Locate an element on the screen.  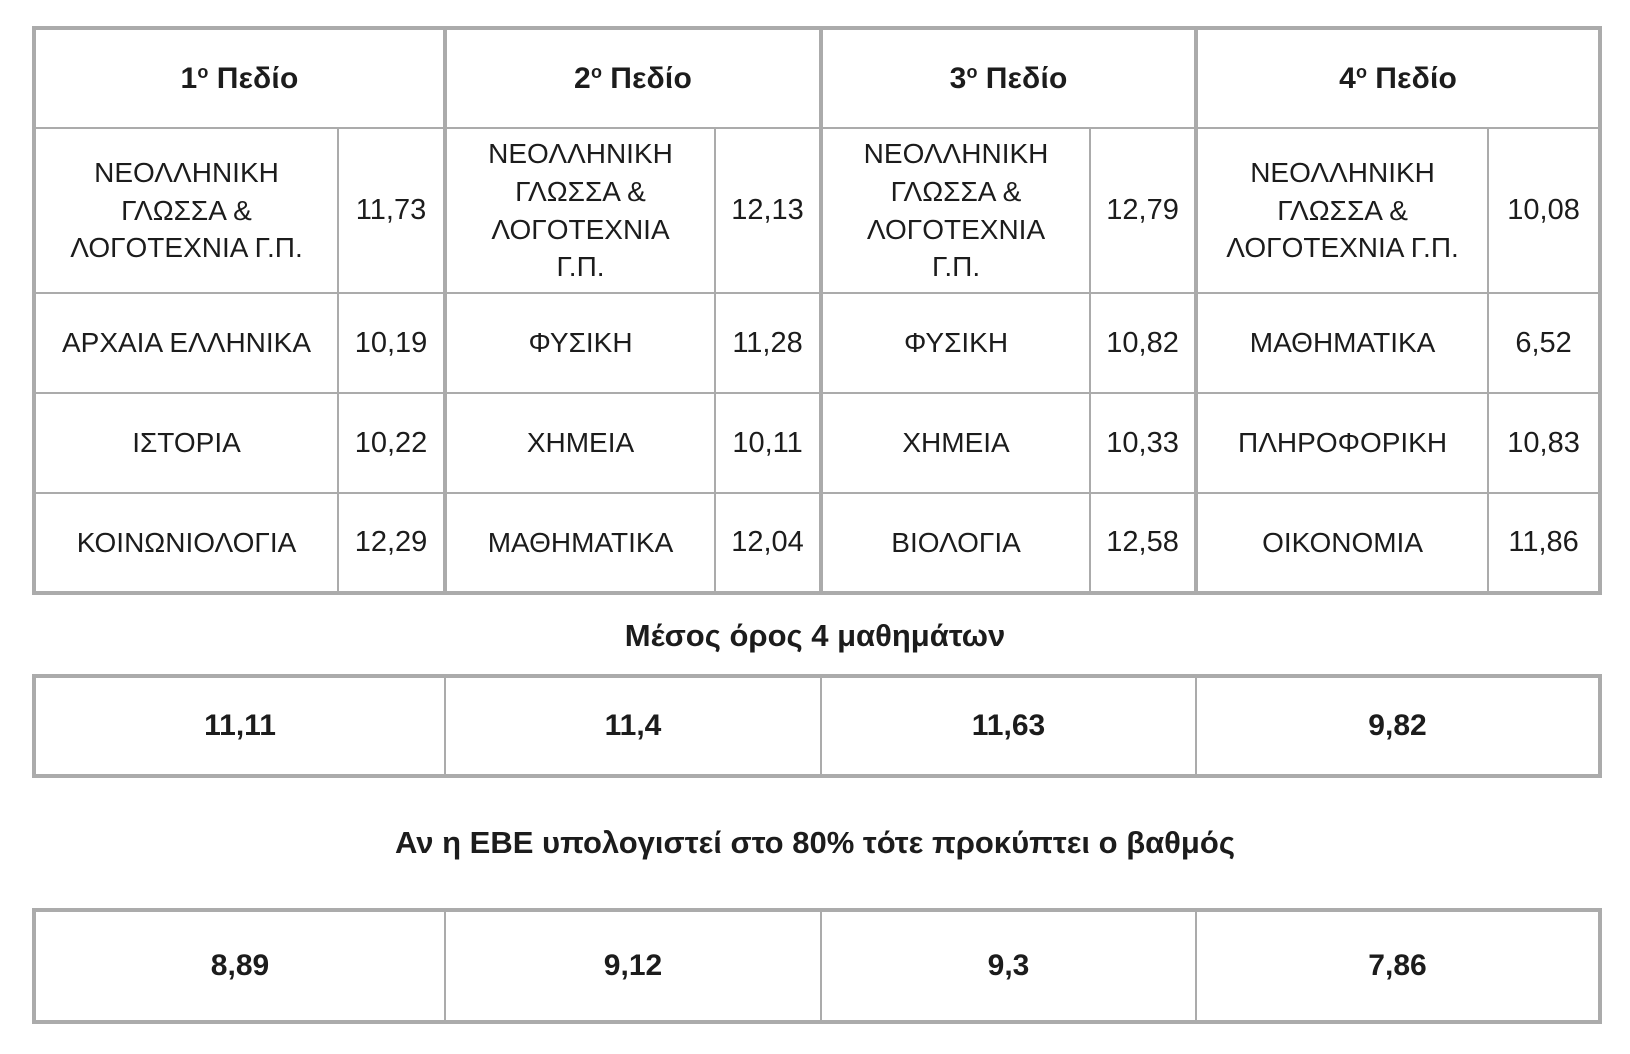
average-cell: 11,11 is located at coordinates (239, 726).